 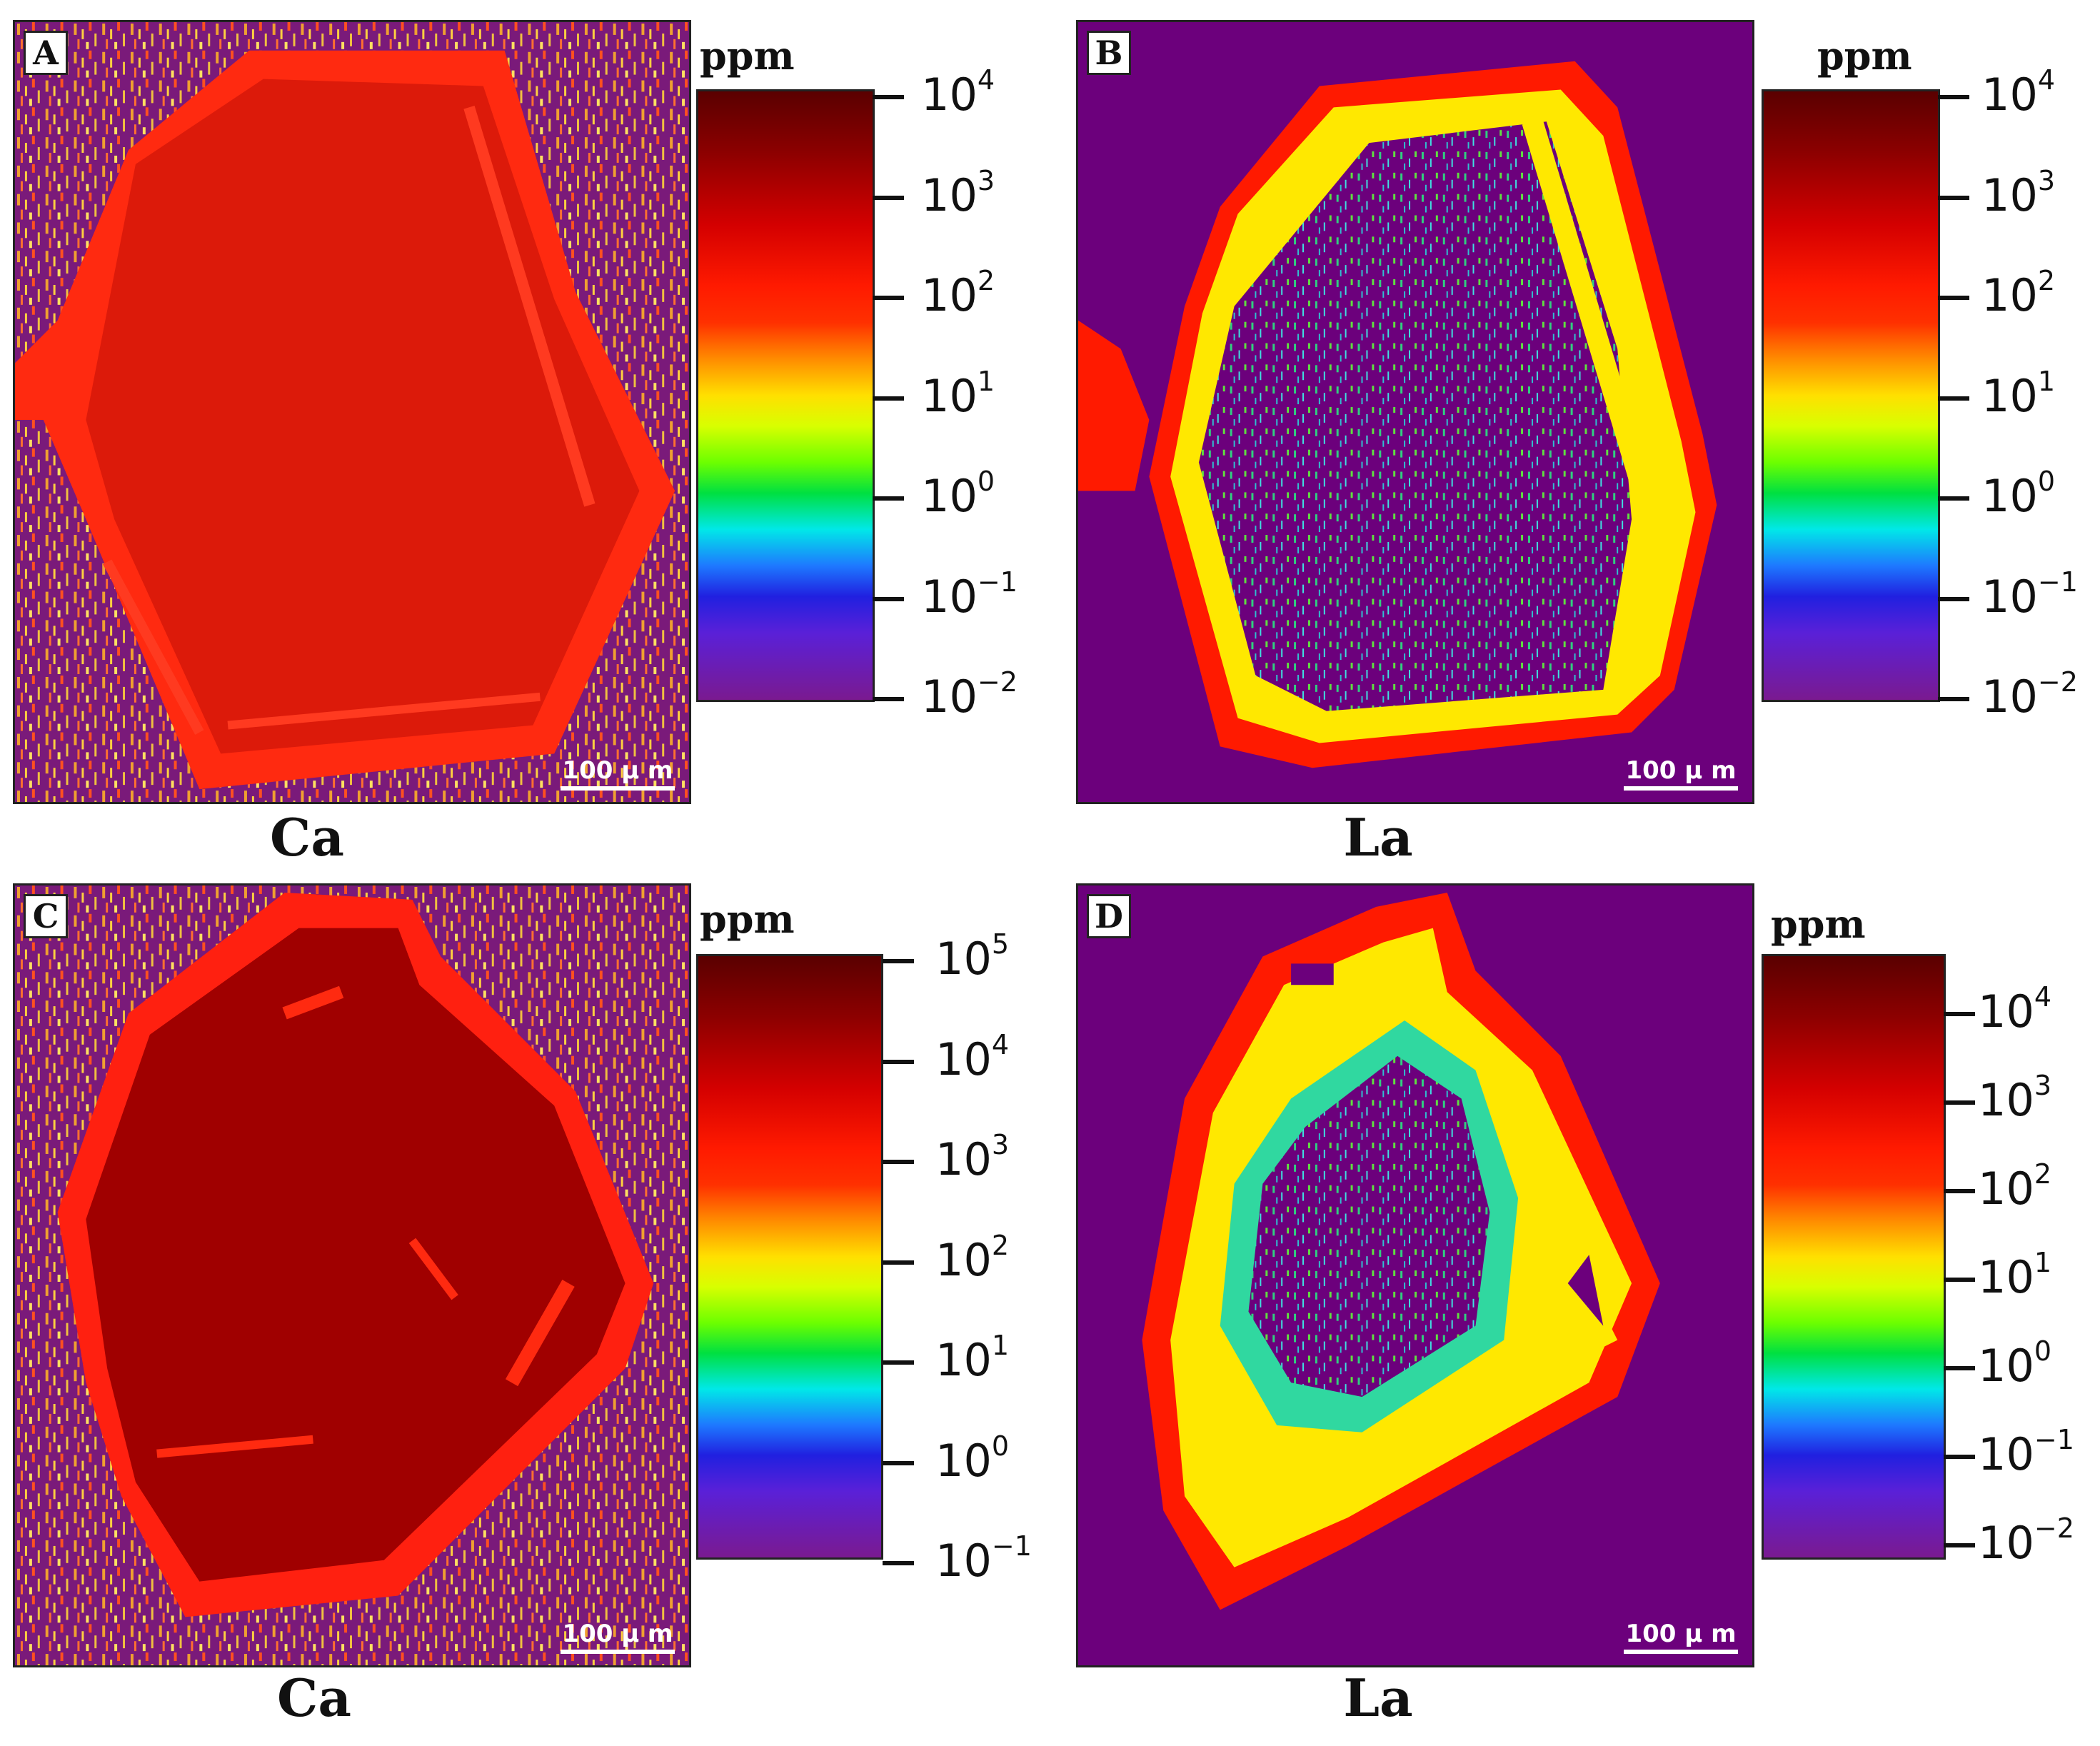 I want to click on scale-bar-line, so click(x=1681, y=788).